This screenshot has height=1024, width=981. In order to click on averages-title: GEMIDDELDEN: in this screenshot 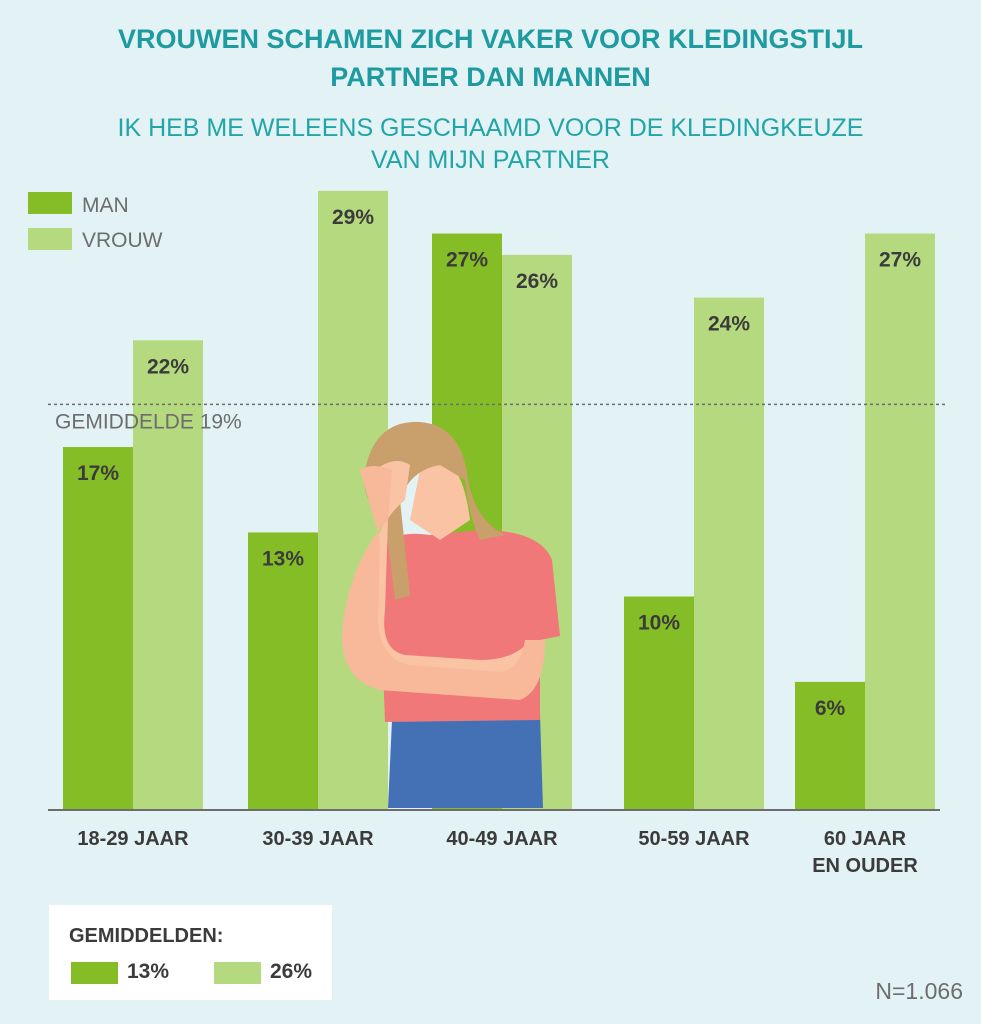, I will do `click(146, 936)`.